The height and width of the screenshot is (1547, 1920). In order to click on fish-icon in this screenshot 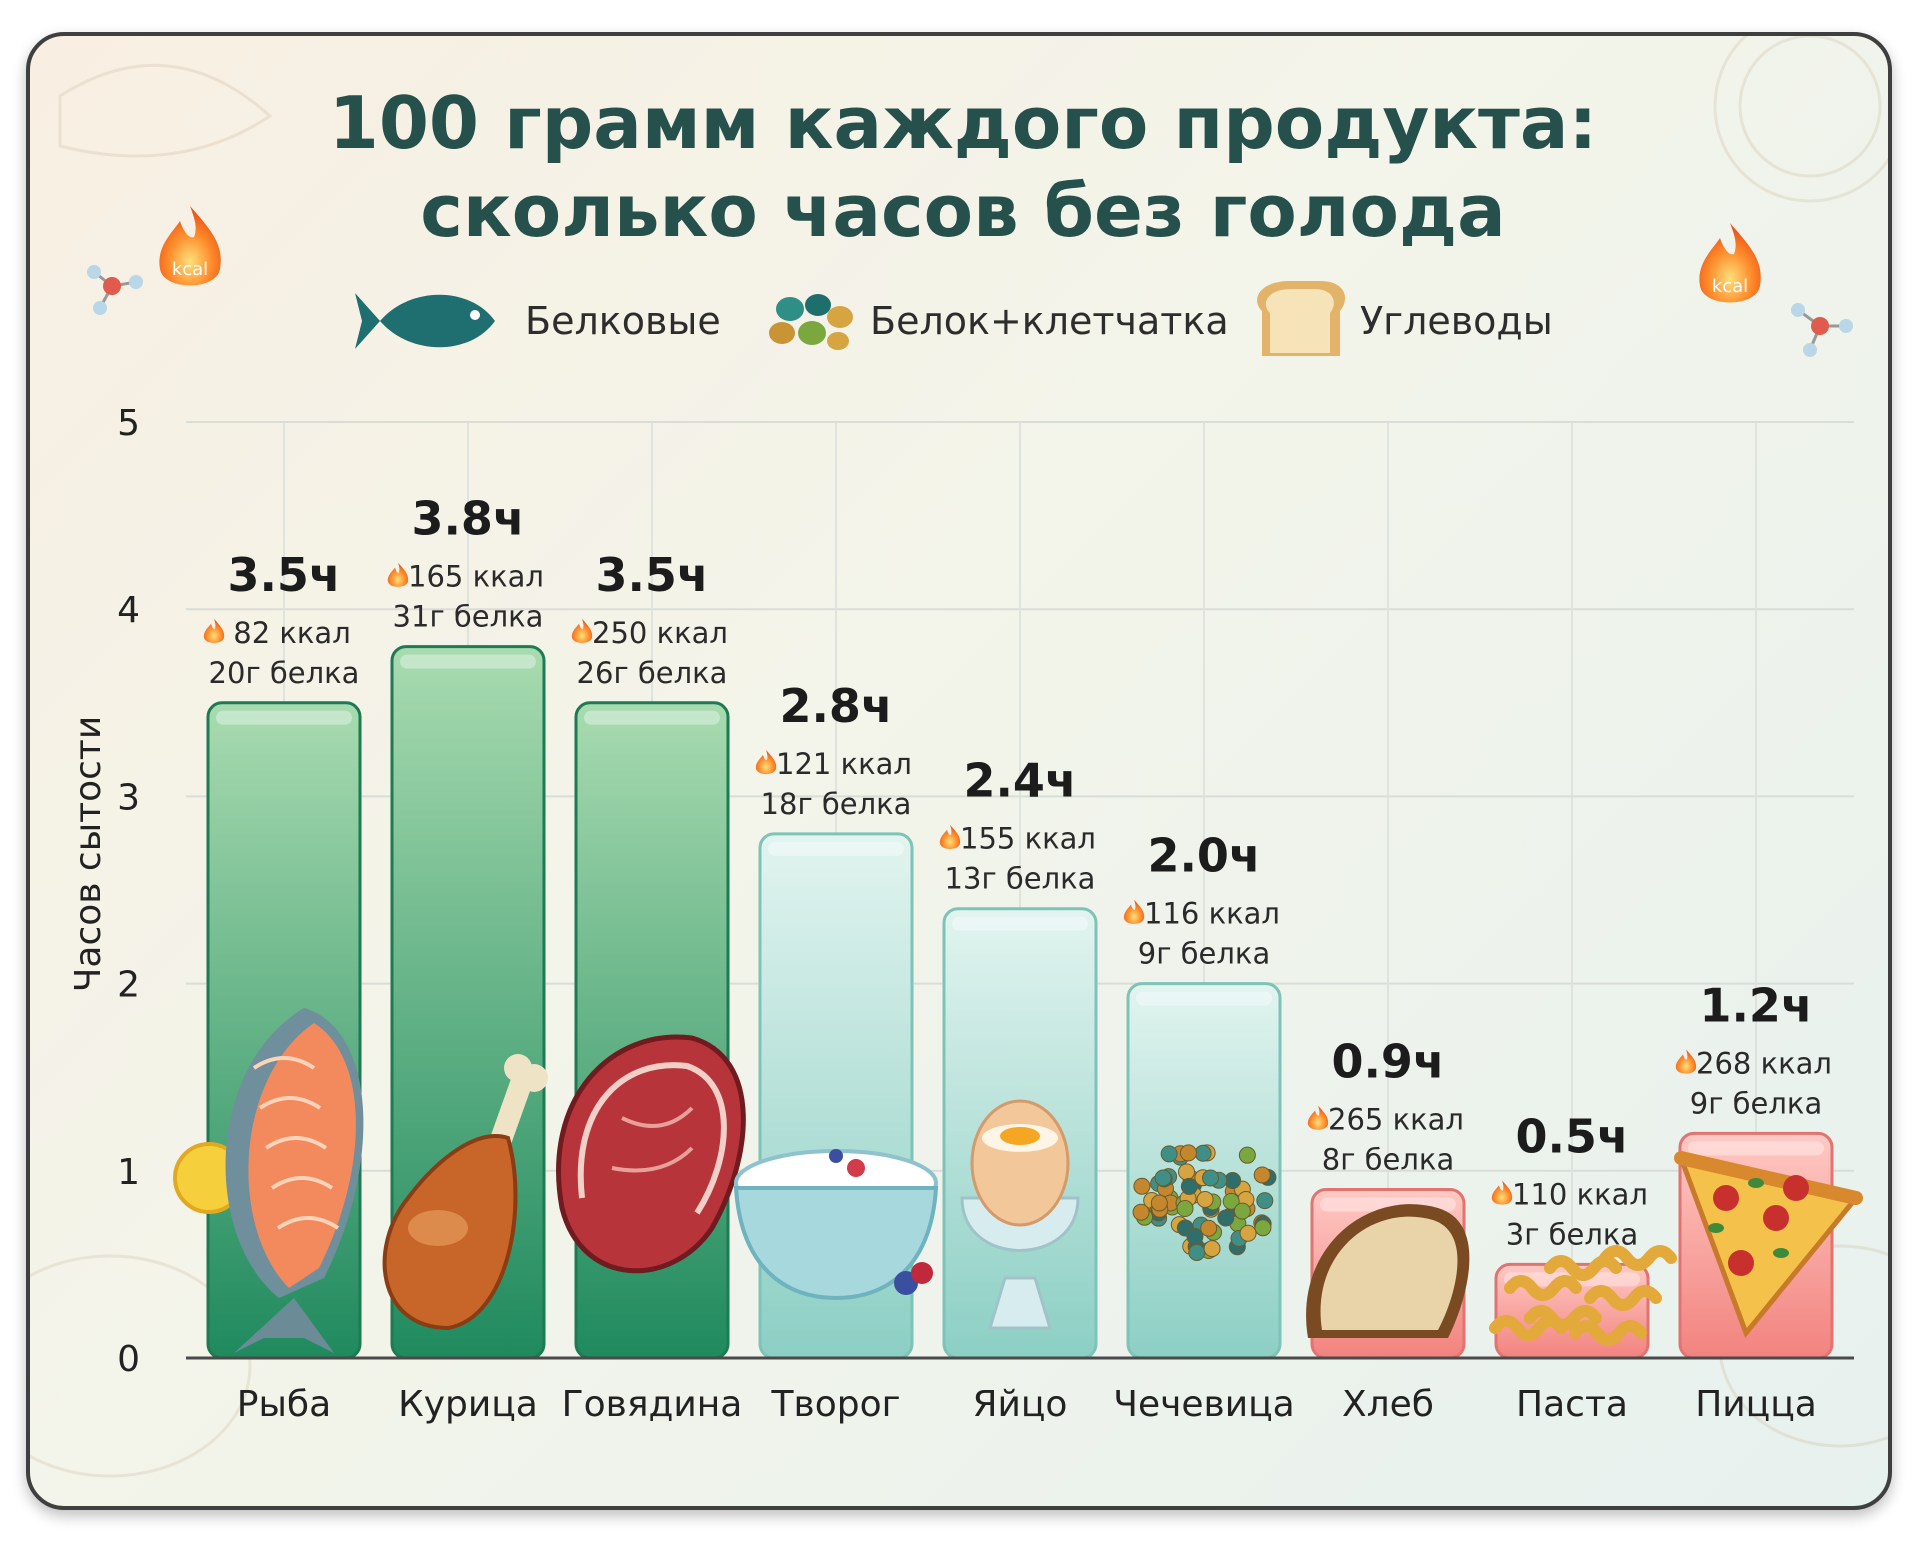, I will do `click(425, 321)`.